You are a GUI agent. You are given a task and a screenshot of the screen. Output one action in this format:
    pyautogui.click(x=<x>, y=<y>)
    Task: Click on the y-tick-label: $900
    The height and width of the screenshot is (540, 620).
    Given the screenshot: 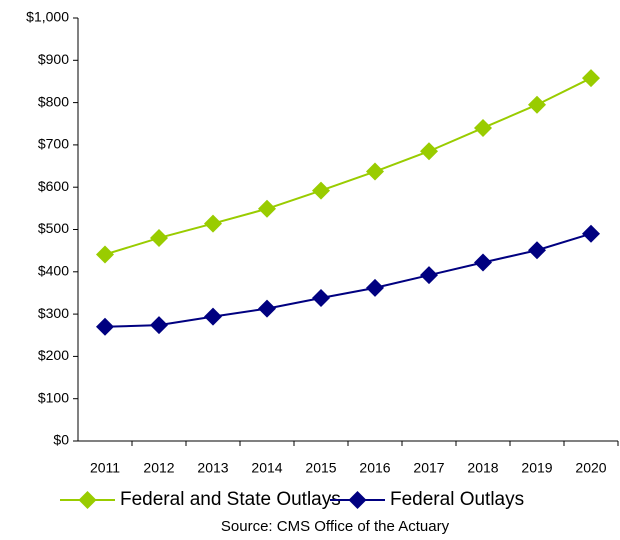 What is the action you would take?
    pyautogui.click(x=53, y=59)
    